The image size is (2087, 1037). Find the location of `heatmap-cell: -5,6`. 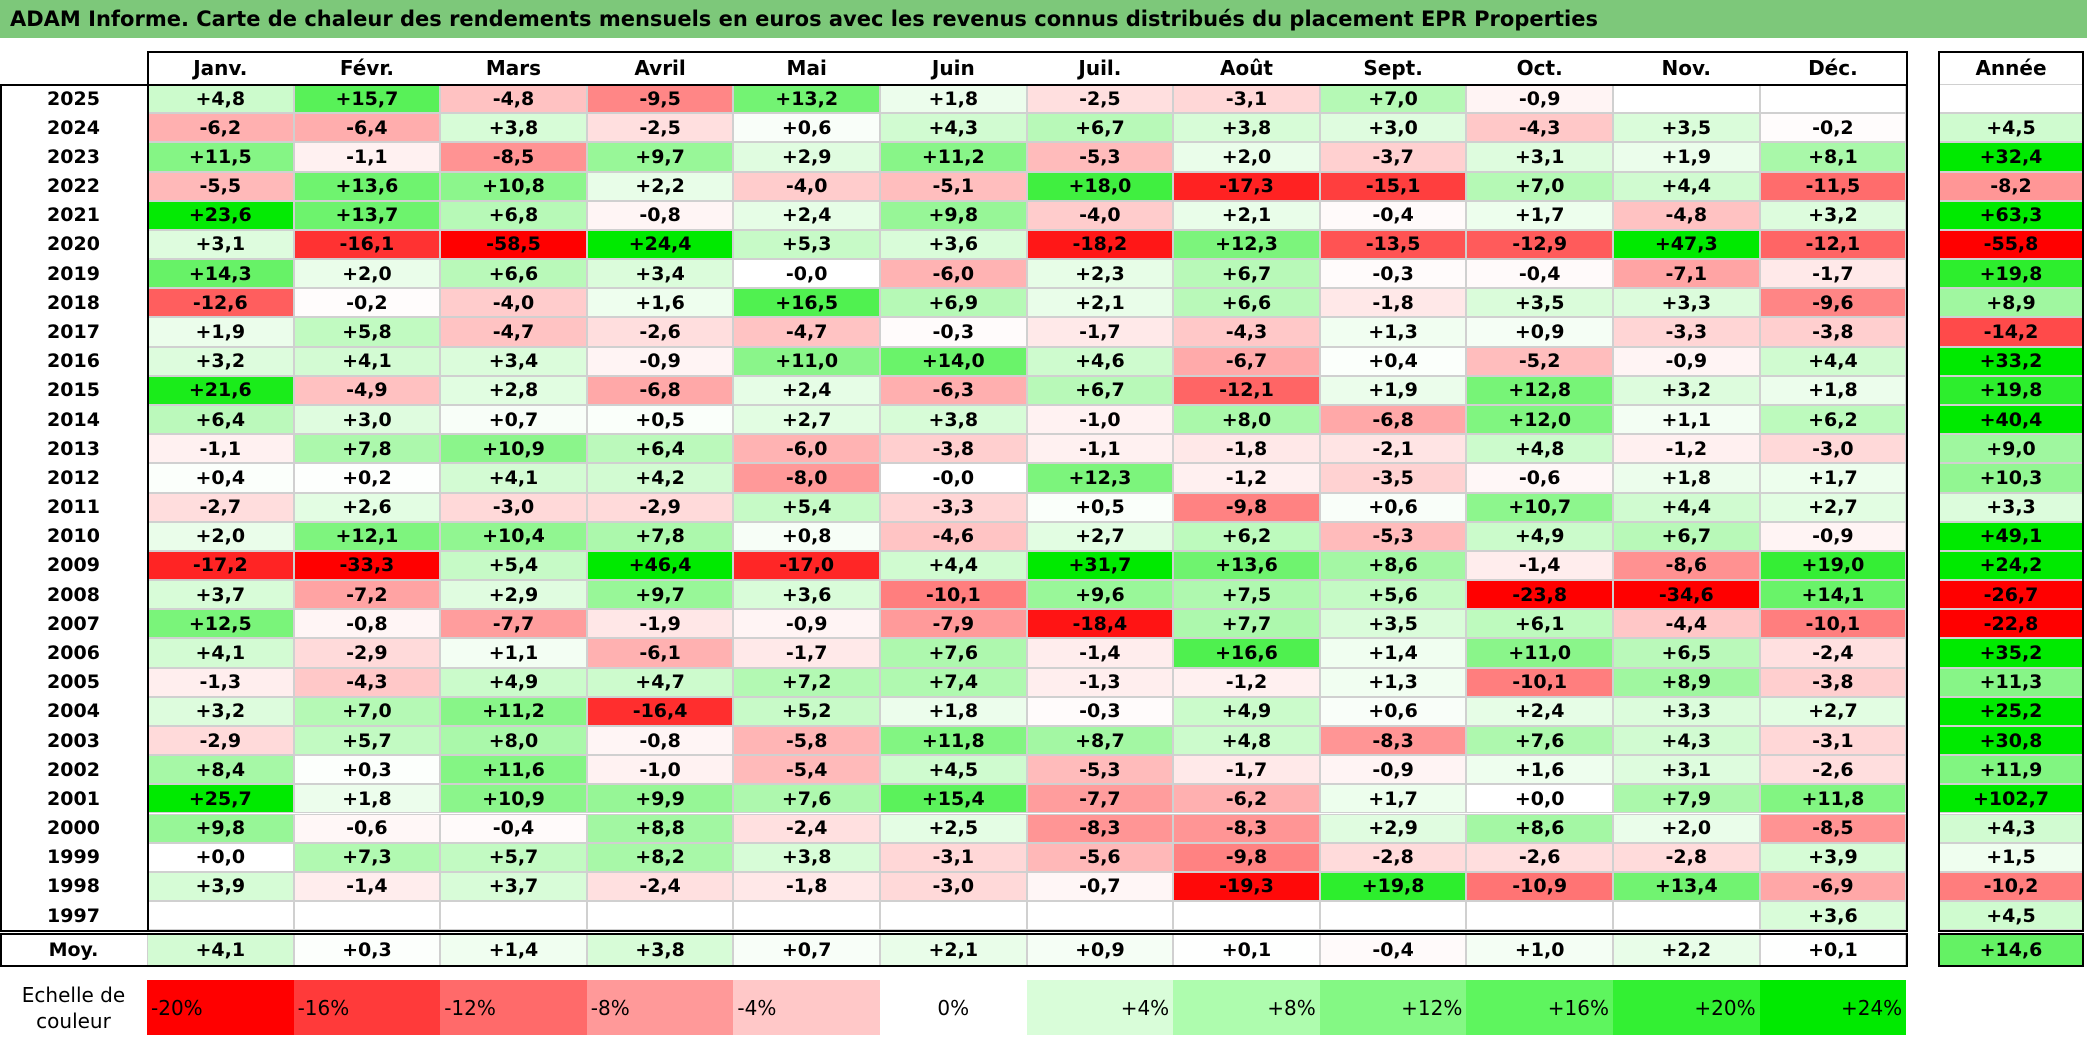

heatmap-cell: -5,6 is located at coordinates (1100, 857).